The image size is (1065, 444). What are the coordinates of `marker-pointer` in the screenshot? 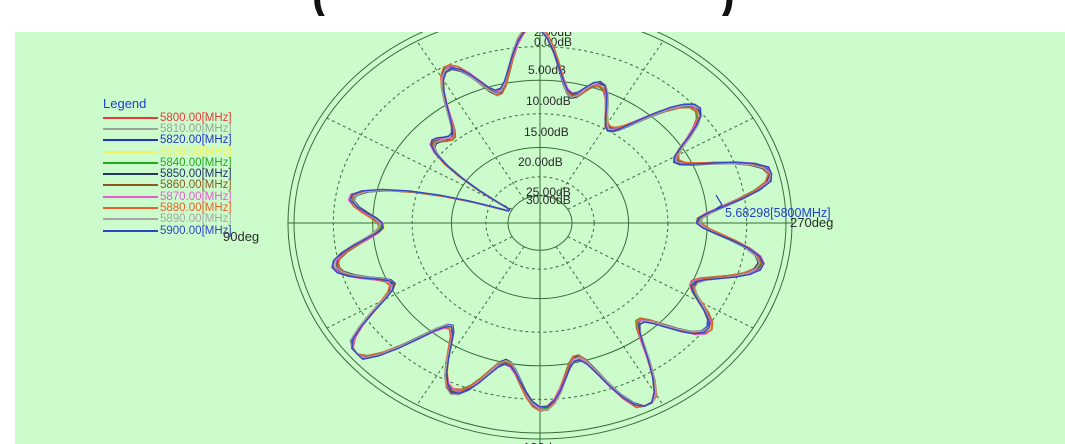 It's located at (719, 202).